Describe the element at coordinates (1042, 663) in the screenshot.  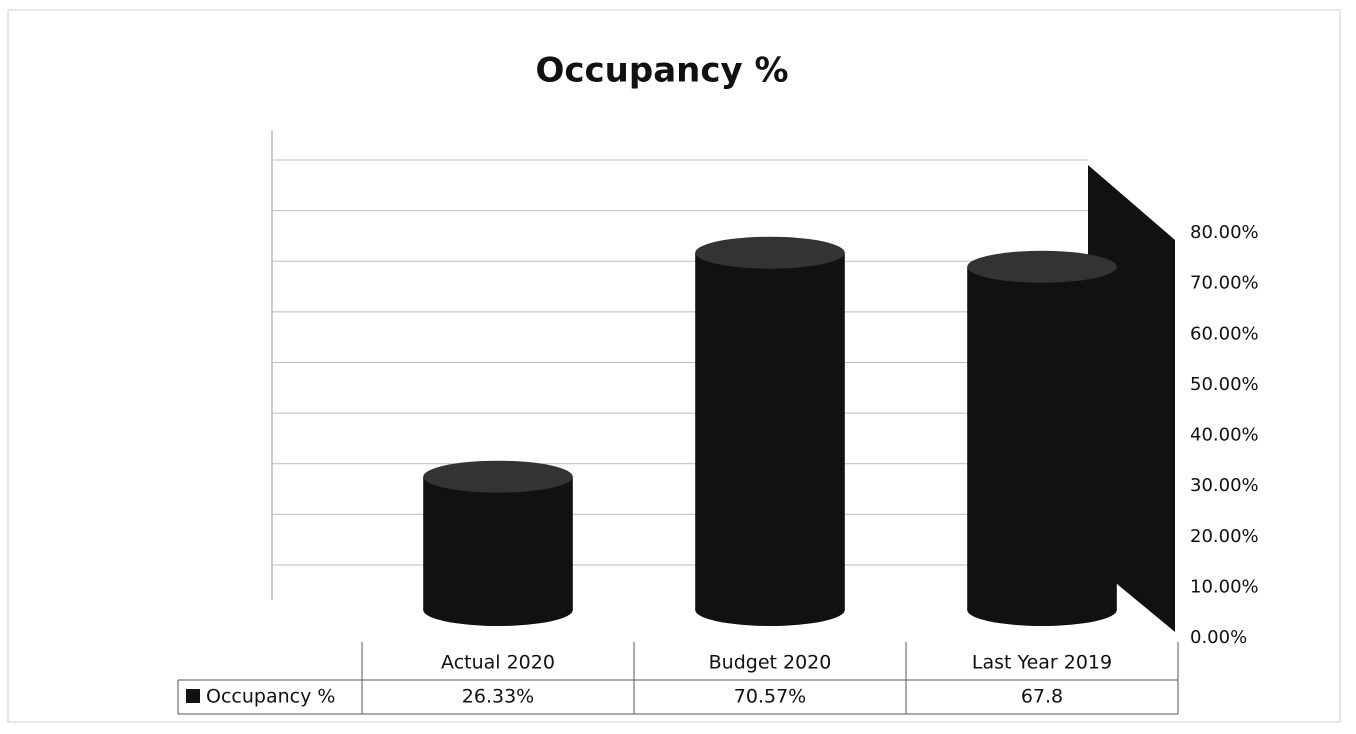
I see `x-tick-label: Last Year 2019` at that location.